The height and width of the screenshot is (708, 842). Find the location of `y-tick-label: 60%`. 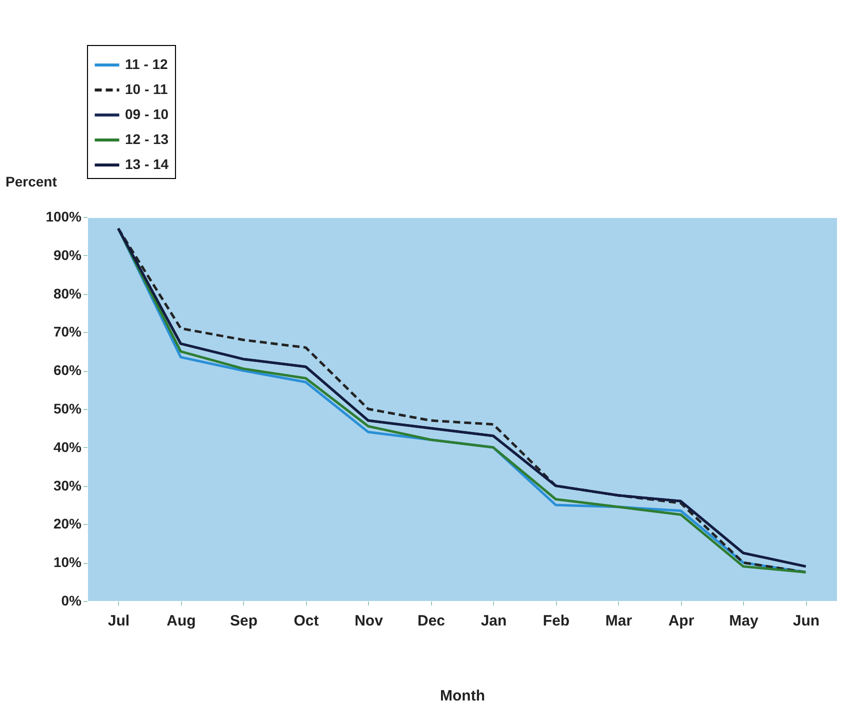

y-tick-label: 60% is located at coordinates (67, 370).